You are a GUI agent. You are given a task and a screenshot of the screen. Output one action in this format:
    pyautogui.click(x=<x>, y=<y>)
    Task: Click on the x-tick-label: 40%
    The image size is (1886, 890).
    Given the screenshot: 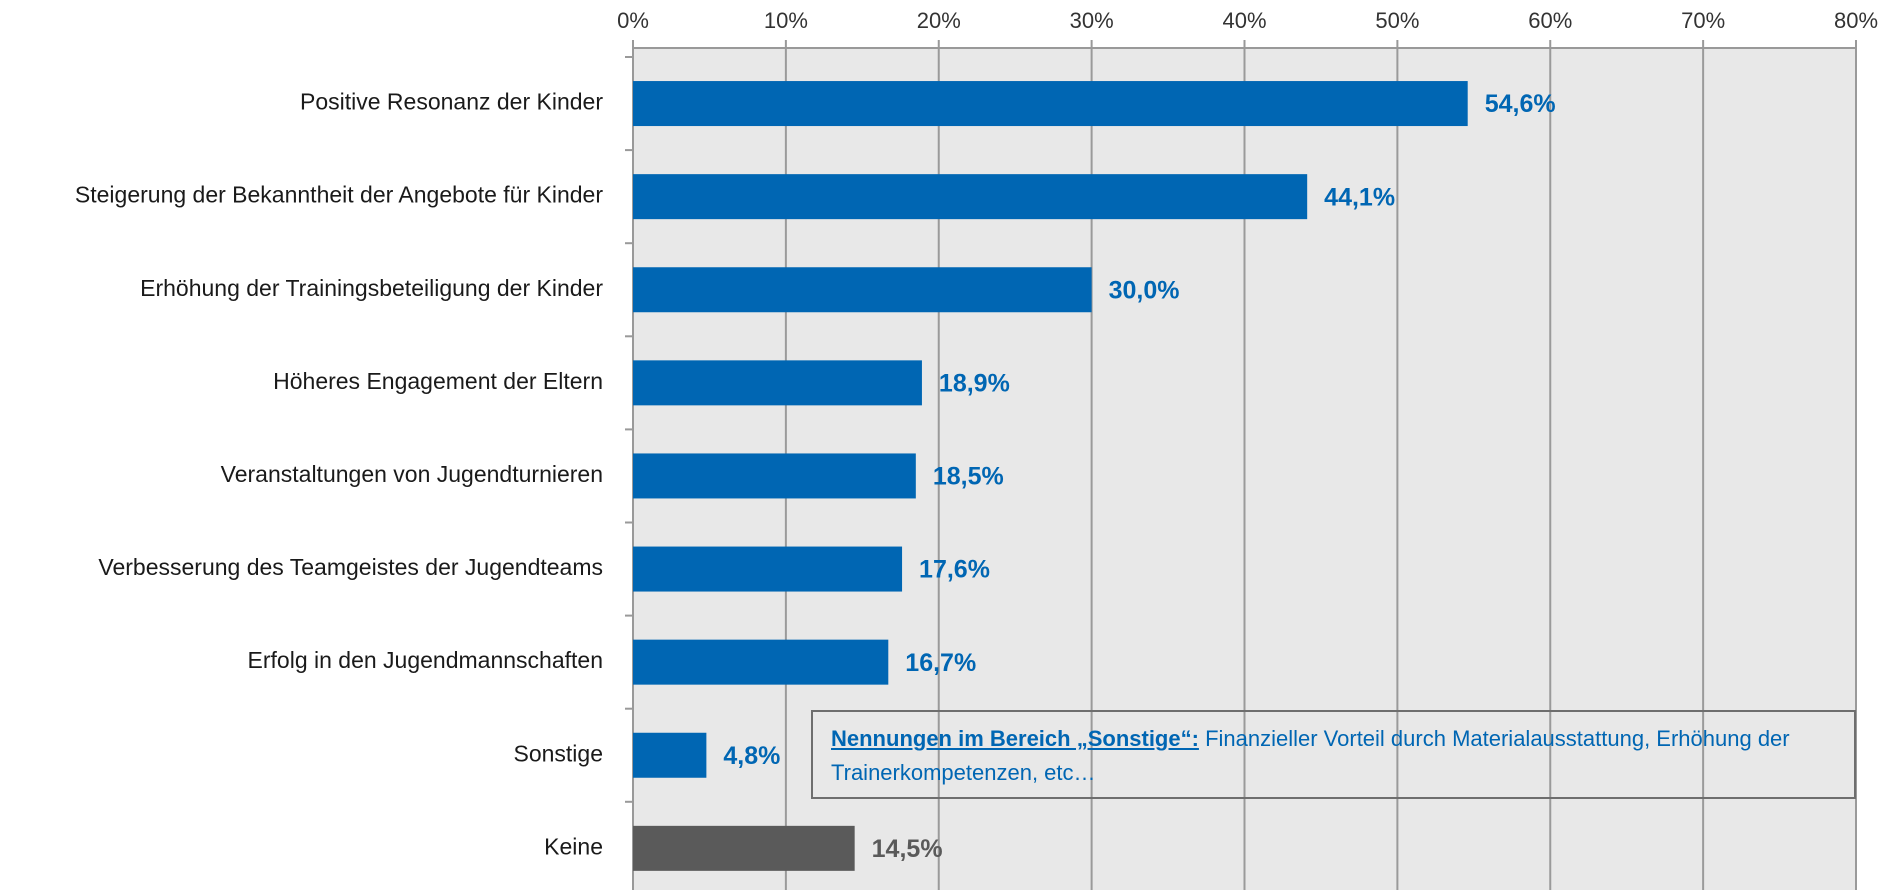 What is the action you would take?
    pyautogui.click(x=1244, y=20)
    